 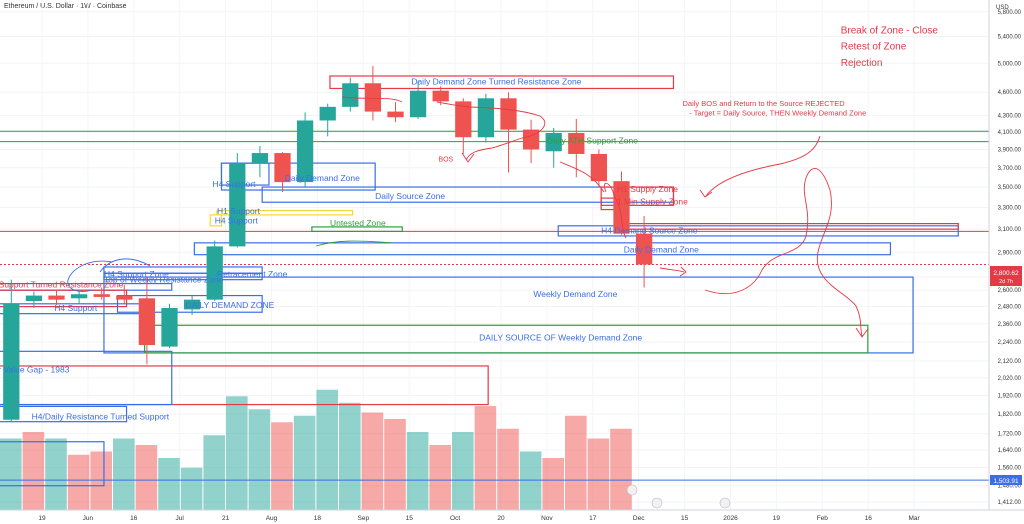 I want to click on zone-label: Retracement Zone, so click(x=252, y=274).